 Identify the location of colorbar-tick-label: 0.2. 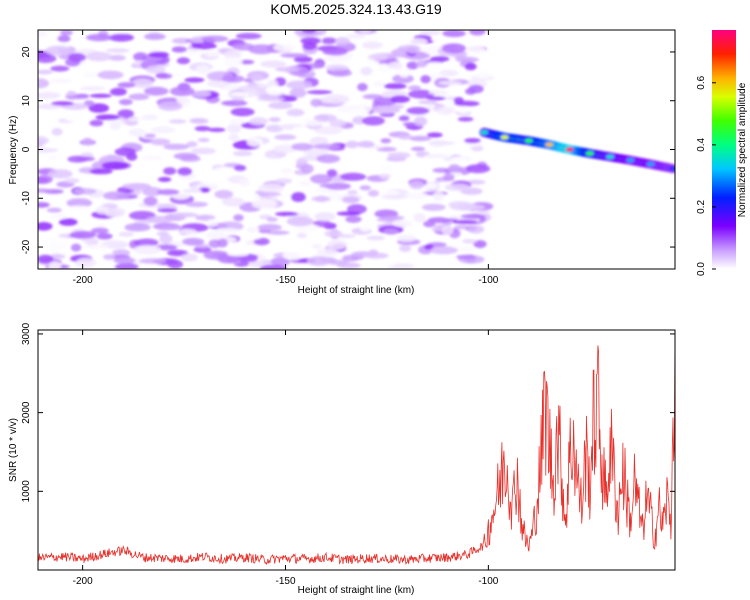
(701, 207).